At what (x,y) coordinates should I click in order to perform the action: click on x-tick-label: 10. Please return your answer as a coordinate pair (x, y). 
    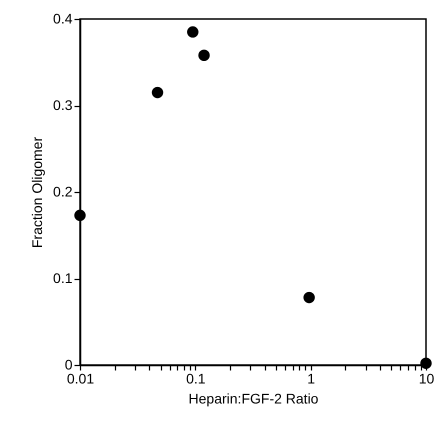
    Looking at the image, I should click on (426, 378).